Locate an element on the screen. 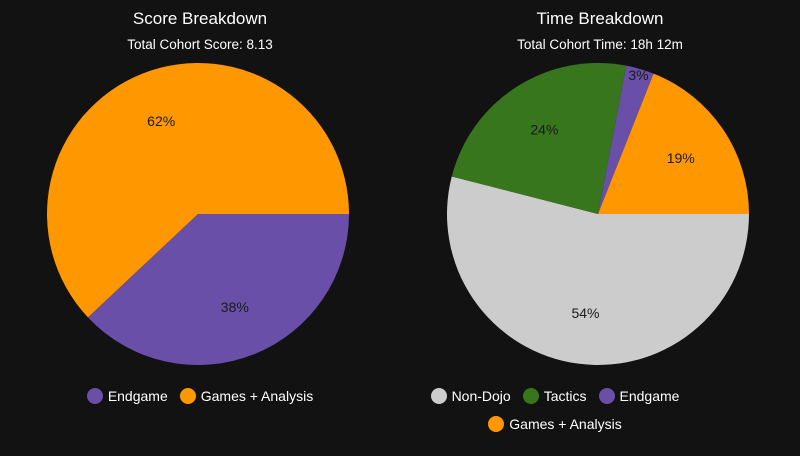 The height and width of the screenshot is (456, 800). time-slice-tactics is located at coordinates (539, 138).